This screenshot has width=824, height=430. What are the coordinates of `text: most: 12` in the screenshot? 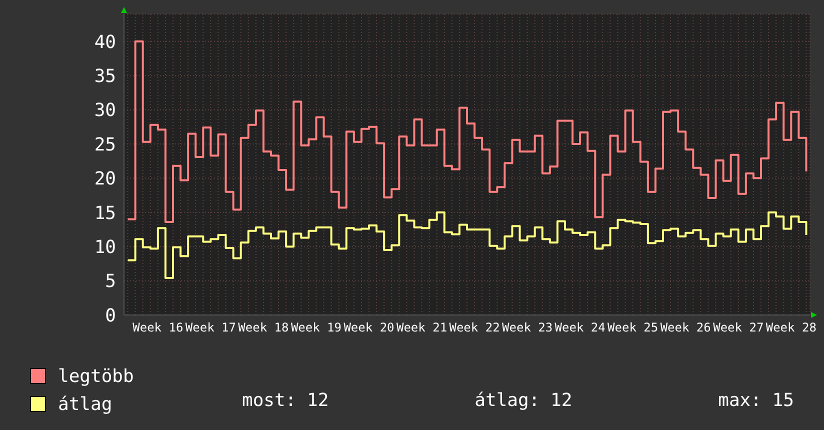 It's located at (285, 400).